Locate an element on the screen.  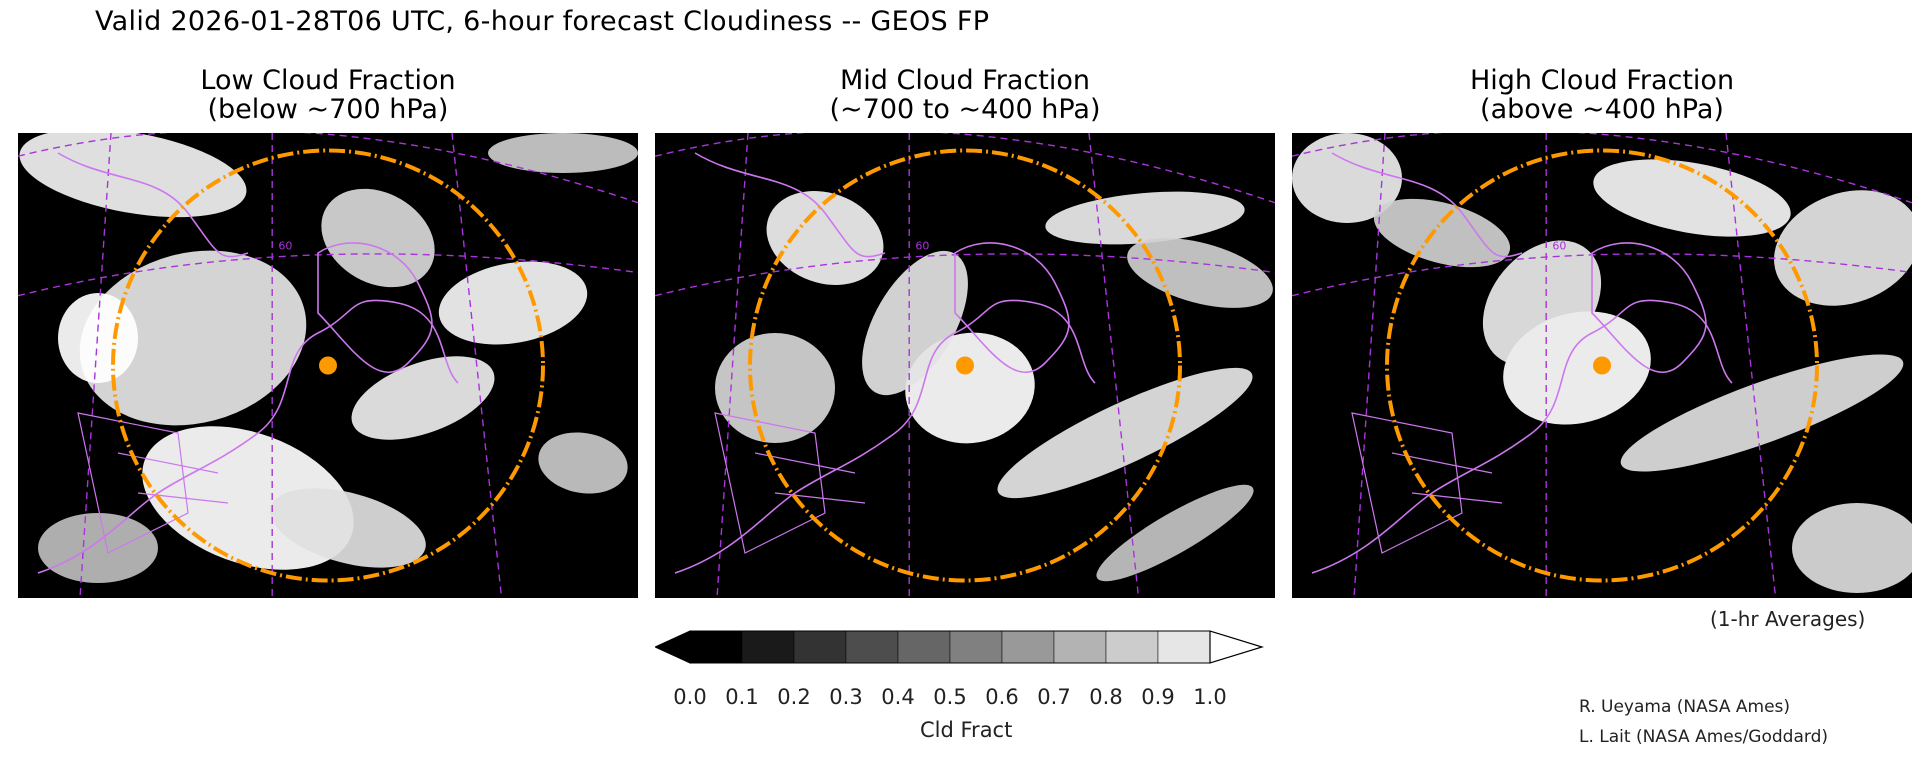
colorbar-tick-label: 0.3 is located at coordinates (846, 697).